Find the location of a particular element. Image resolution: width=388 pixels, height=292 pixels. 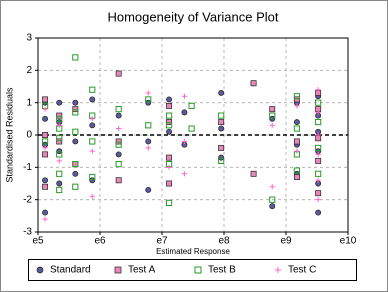

x-tick-label: e6 is located at coordinates (100, 241).